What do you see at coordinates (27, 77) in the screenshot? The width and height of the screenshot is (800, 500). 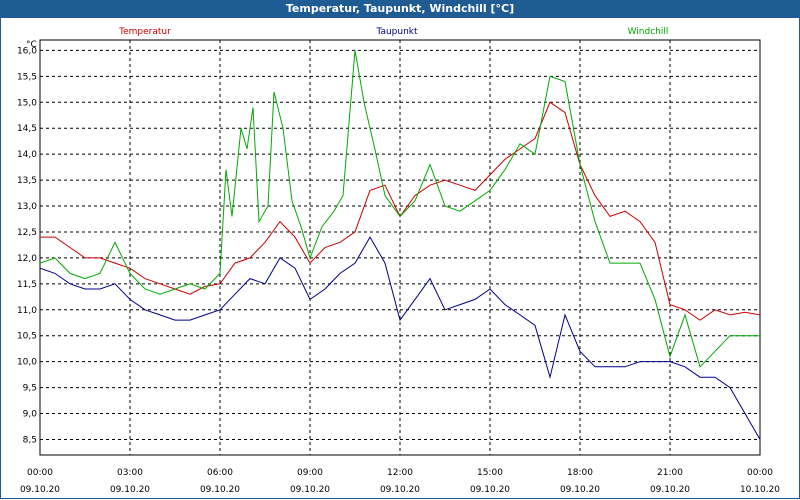 I see `y-tick-label: 15,5` at bounding box center [27, 77].